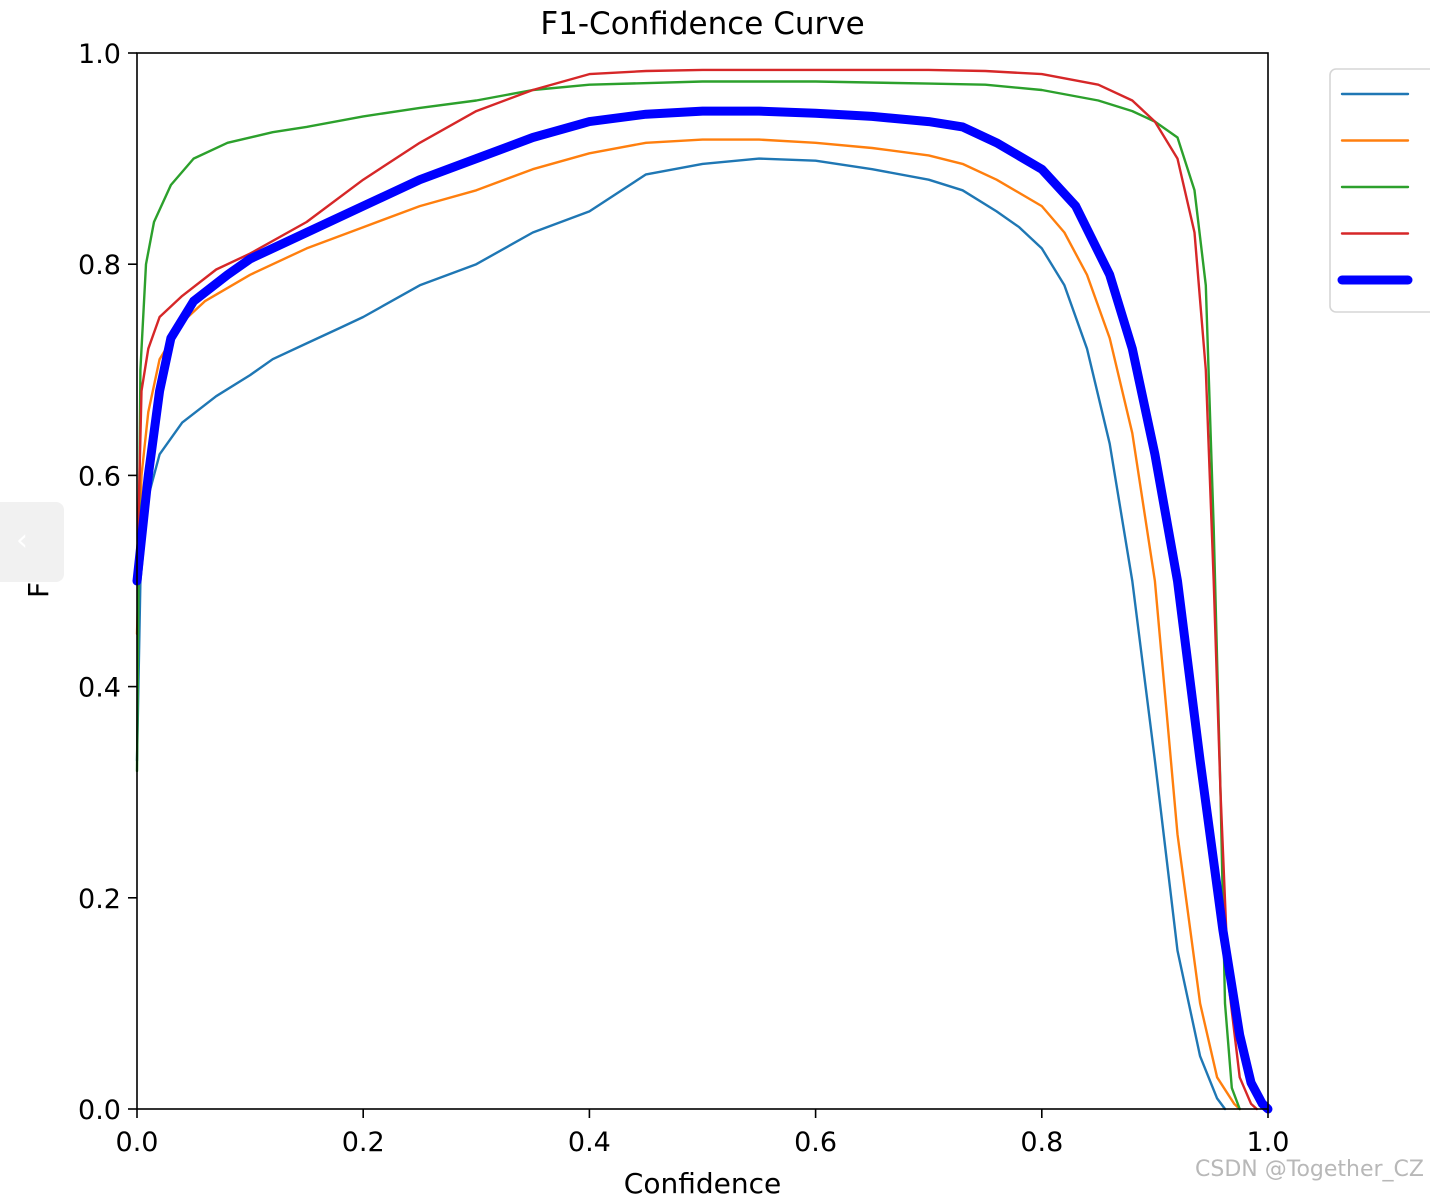 The image size is (1430, 1196). I want to click on y-tick-label: 0.0, so click(99, 1110).